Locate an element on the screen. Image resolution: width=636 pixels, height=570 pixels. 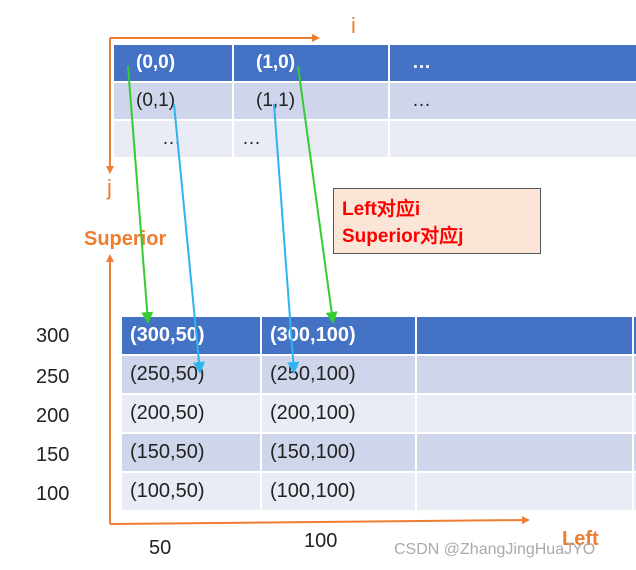
top-axis-j-label: j is located at coordinates (109, 187).